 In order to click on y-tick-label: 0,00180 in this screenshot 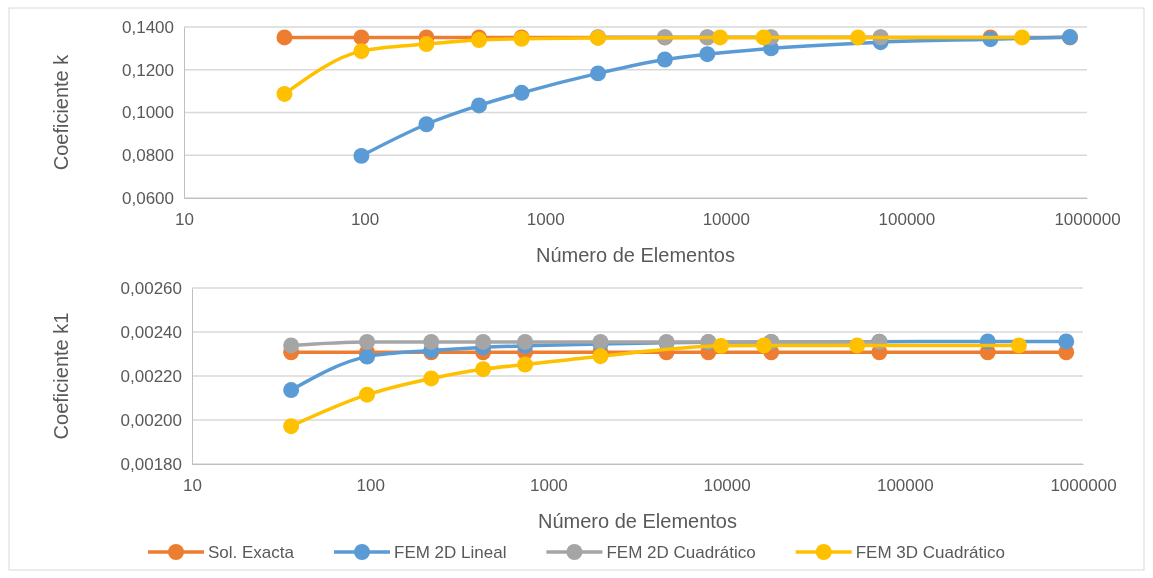, I will do `click(151, 464)`.